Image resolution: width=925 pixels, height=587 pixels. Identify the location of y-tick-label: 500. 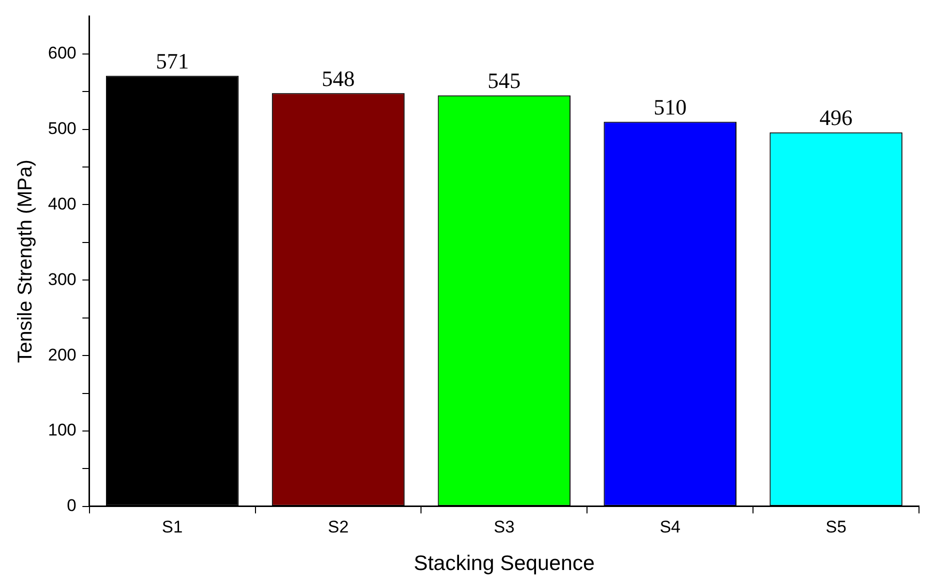
(62, 128).